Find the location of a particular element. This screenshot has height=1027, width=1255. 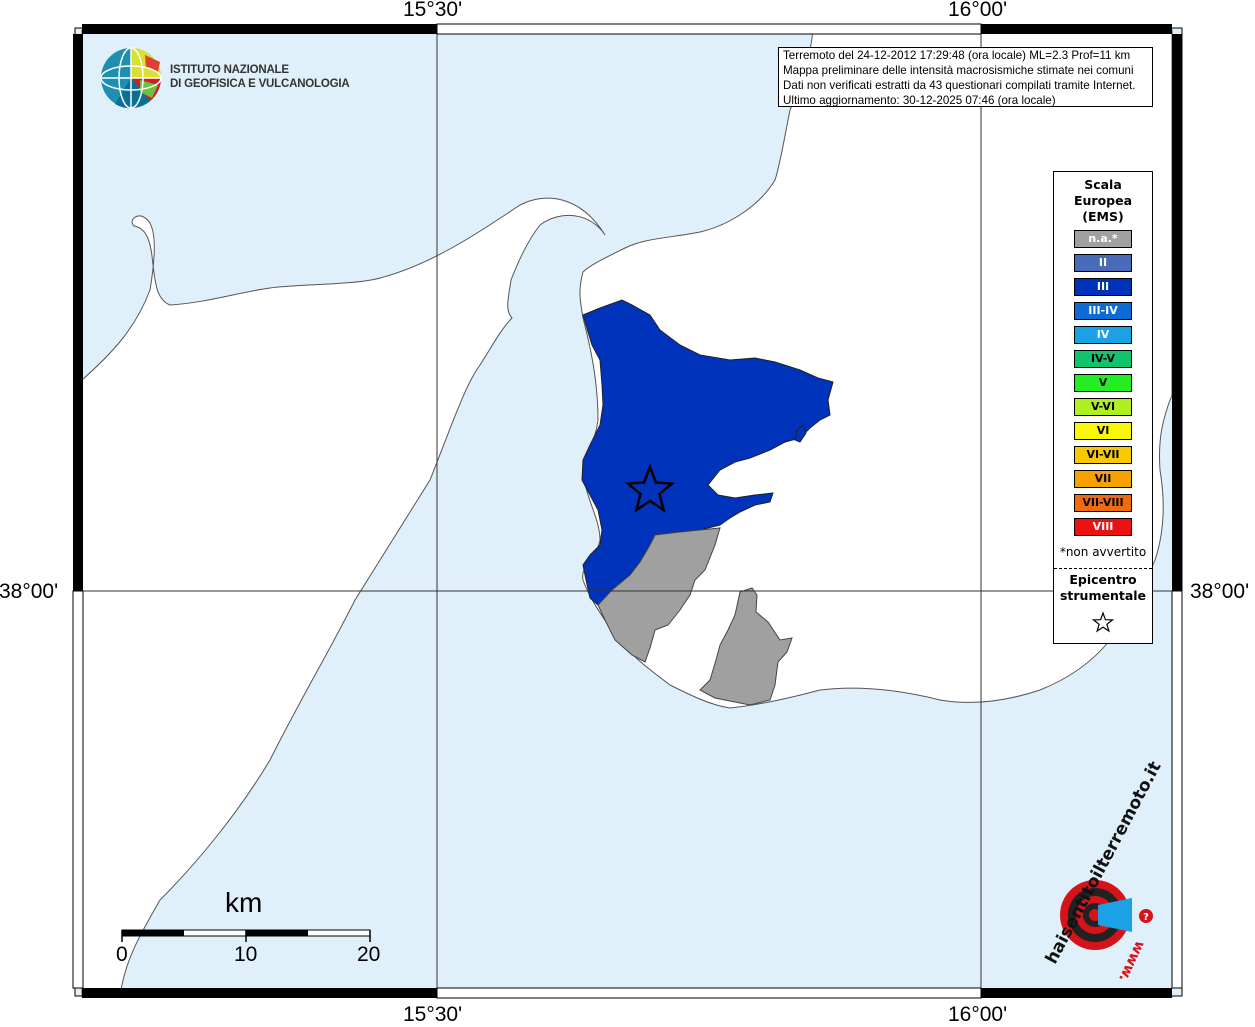

lat-label-right: 38°00' is located at coordinates (1220, 591).